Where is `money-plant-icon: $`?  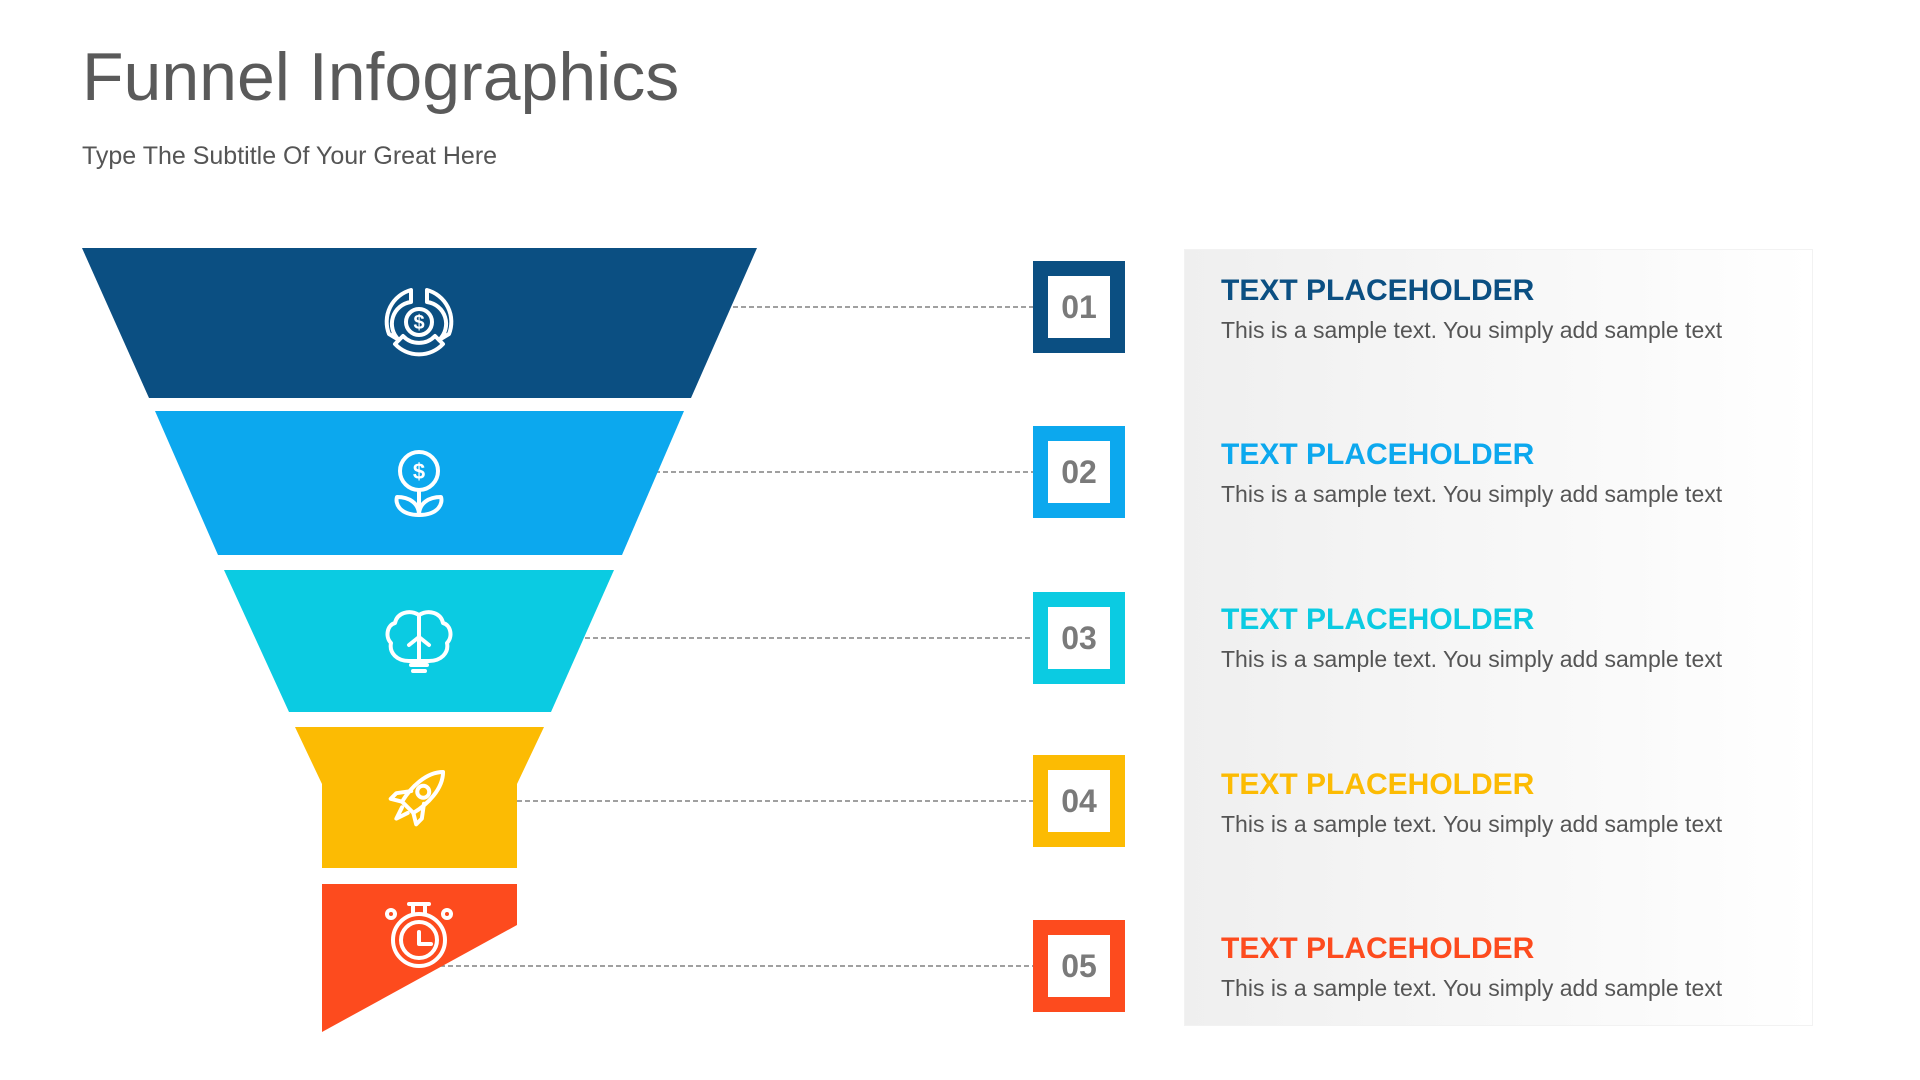 money-plant-icon: $ is located at coordinates (419, 483).